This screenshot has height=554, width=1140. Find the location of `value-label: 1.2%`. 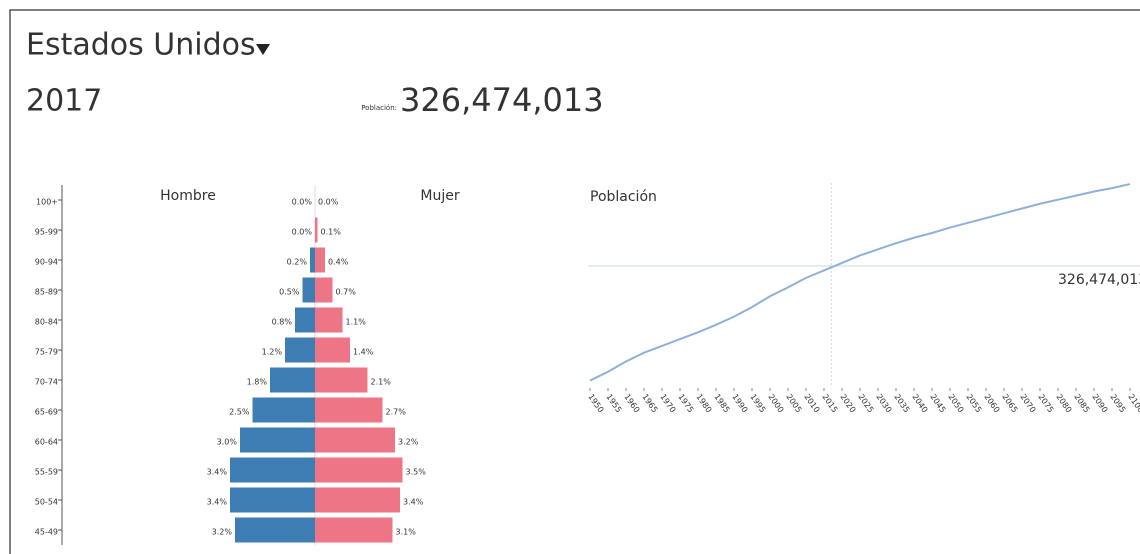

value-label: 1.2% is located at coordinates (272, 352).